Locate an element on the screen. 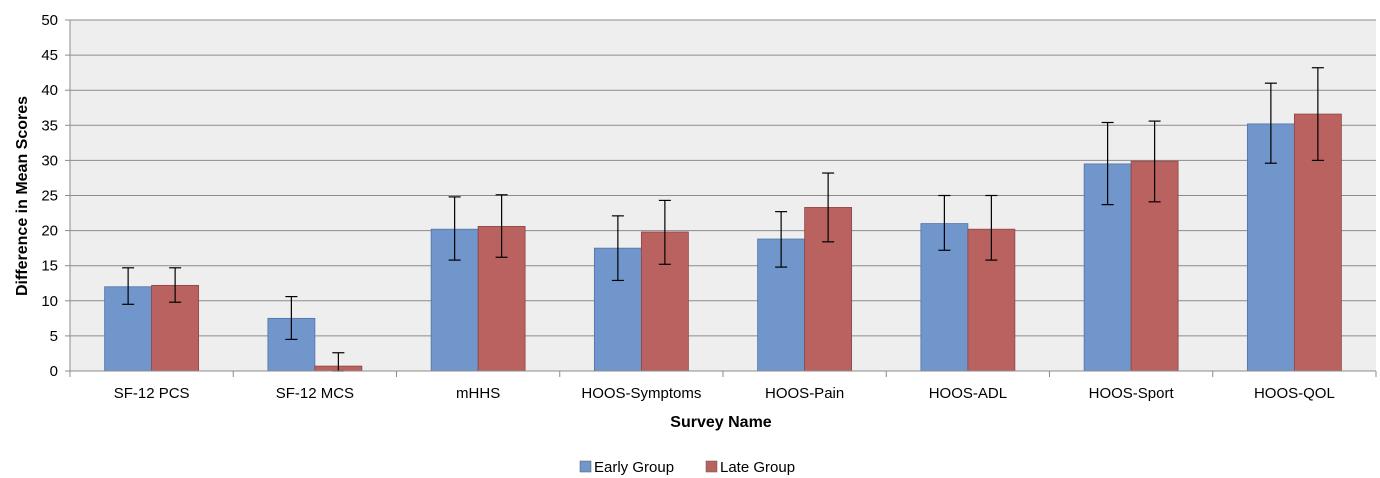  y-tick-label: 45 is located at coordinates (49, 55).